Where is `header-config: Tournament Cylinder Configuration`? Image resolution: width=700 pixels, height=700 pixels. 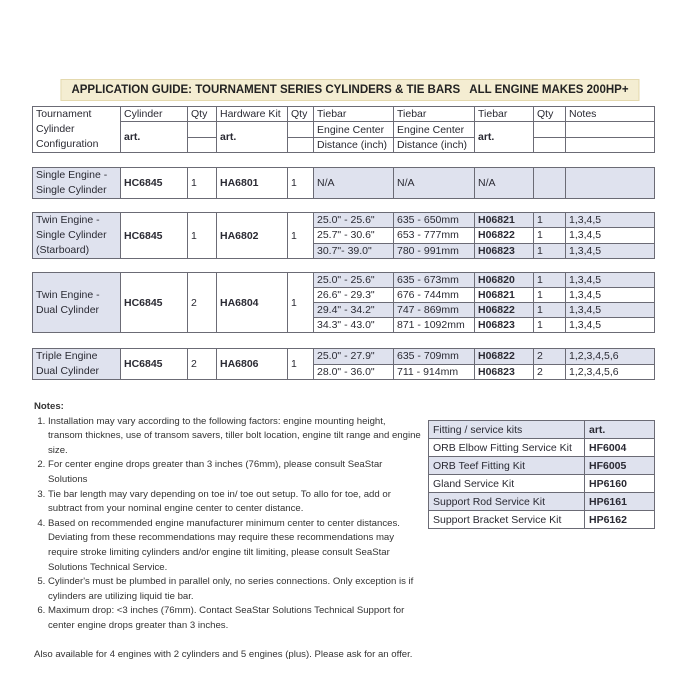 header-config: Tournament Cylinder Configuration is located at coordinates (76, 129).